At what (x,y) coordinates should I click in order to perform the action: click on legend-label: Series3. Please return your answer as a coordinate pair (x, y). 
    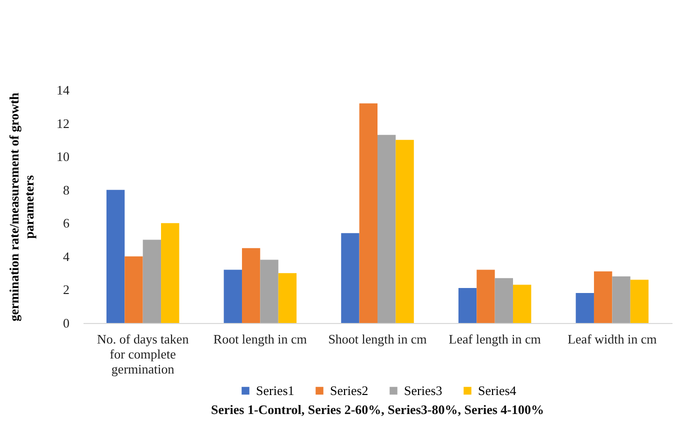
    Looking at the image, I should click on (423, 390).